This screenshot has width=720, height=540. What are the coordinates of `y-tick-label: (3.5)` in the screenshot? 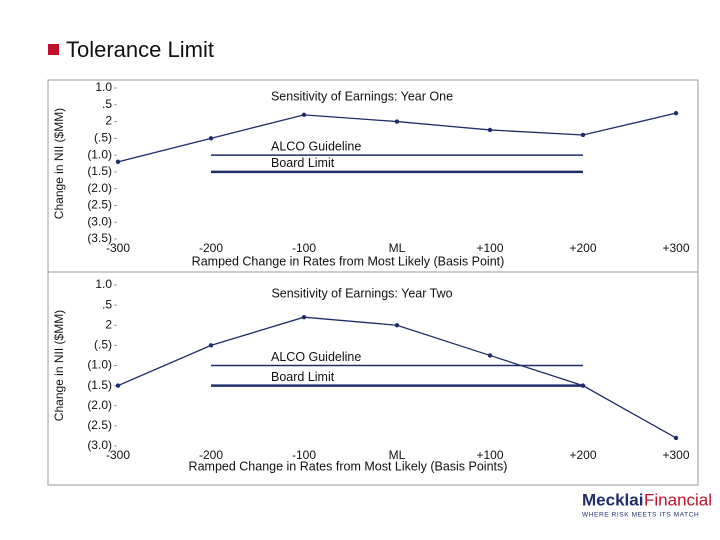 It's located at (99, 238).